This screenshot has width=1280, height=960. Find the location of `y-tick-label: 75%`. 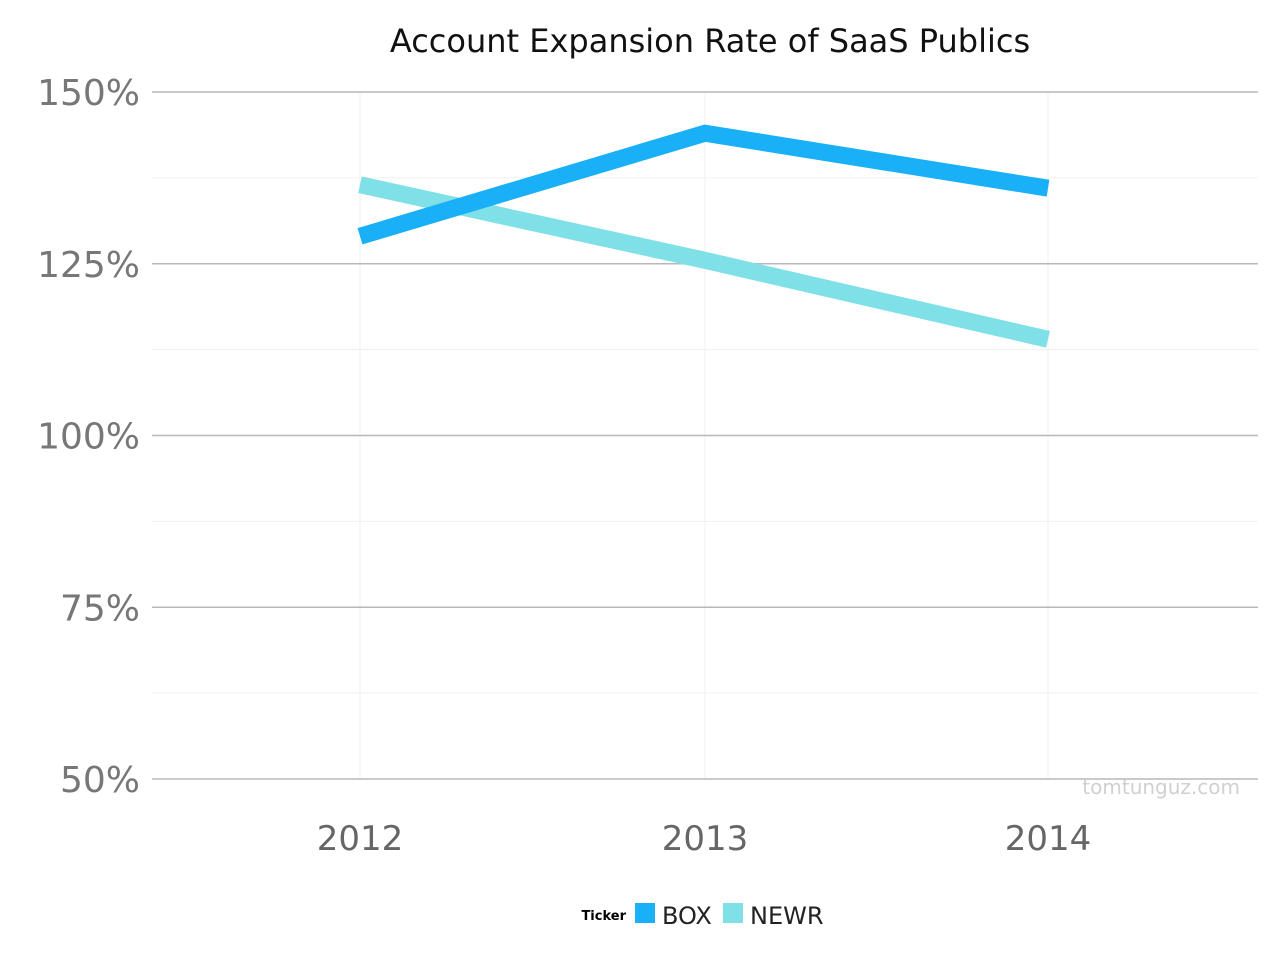

y-tick-label: 75% is located at coordinates (100, 608).